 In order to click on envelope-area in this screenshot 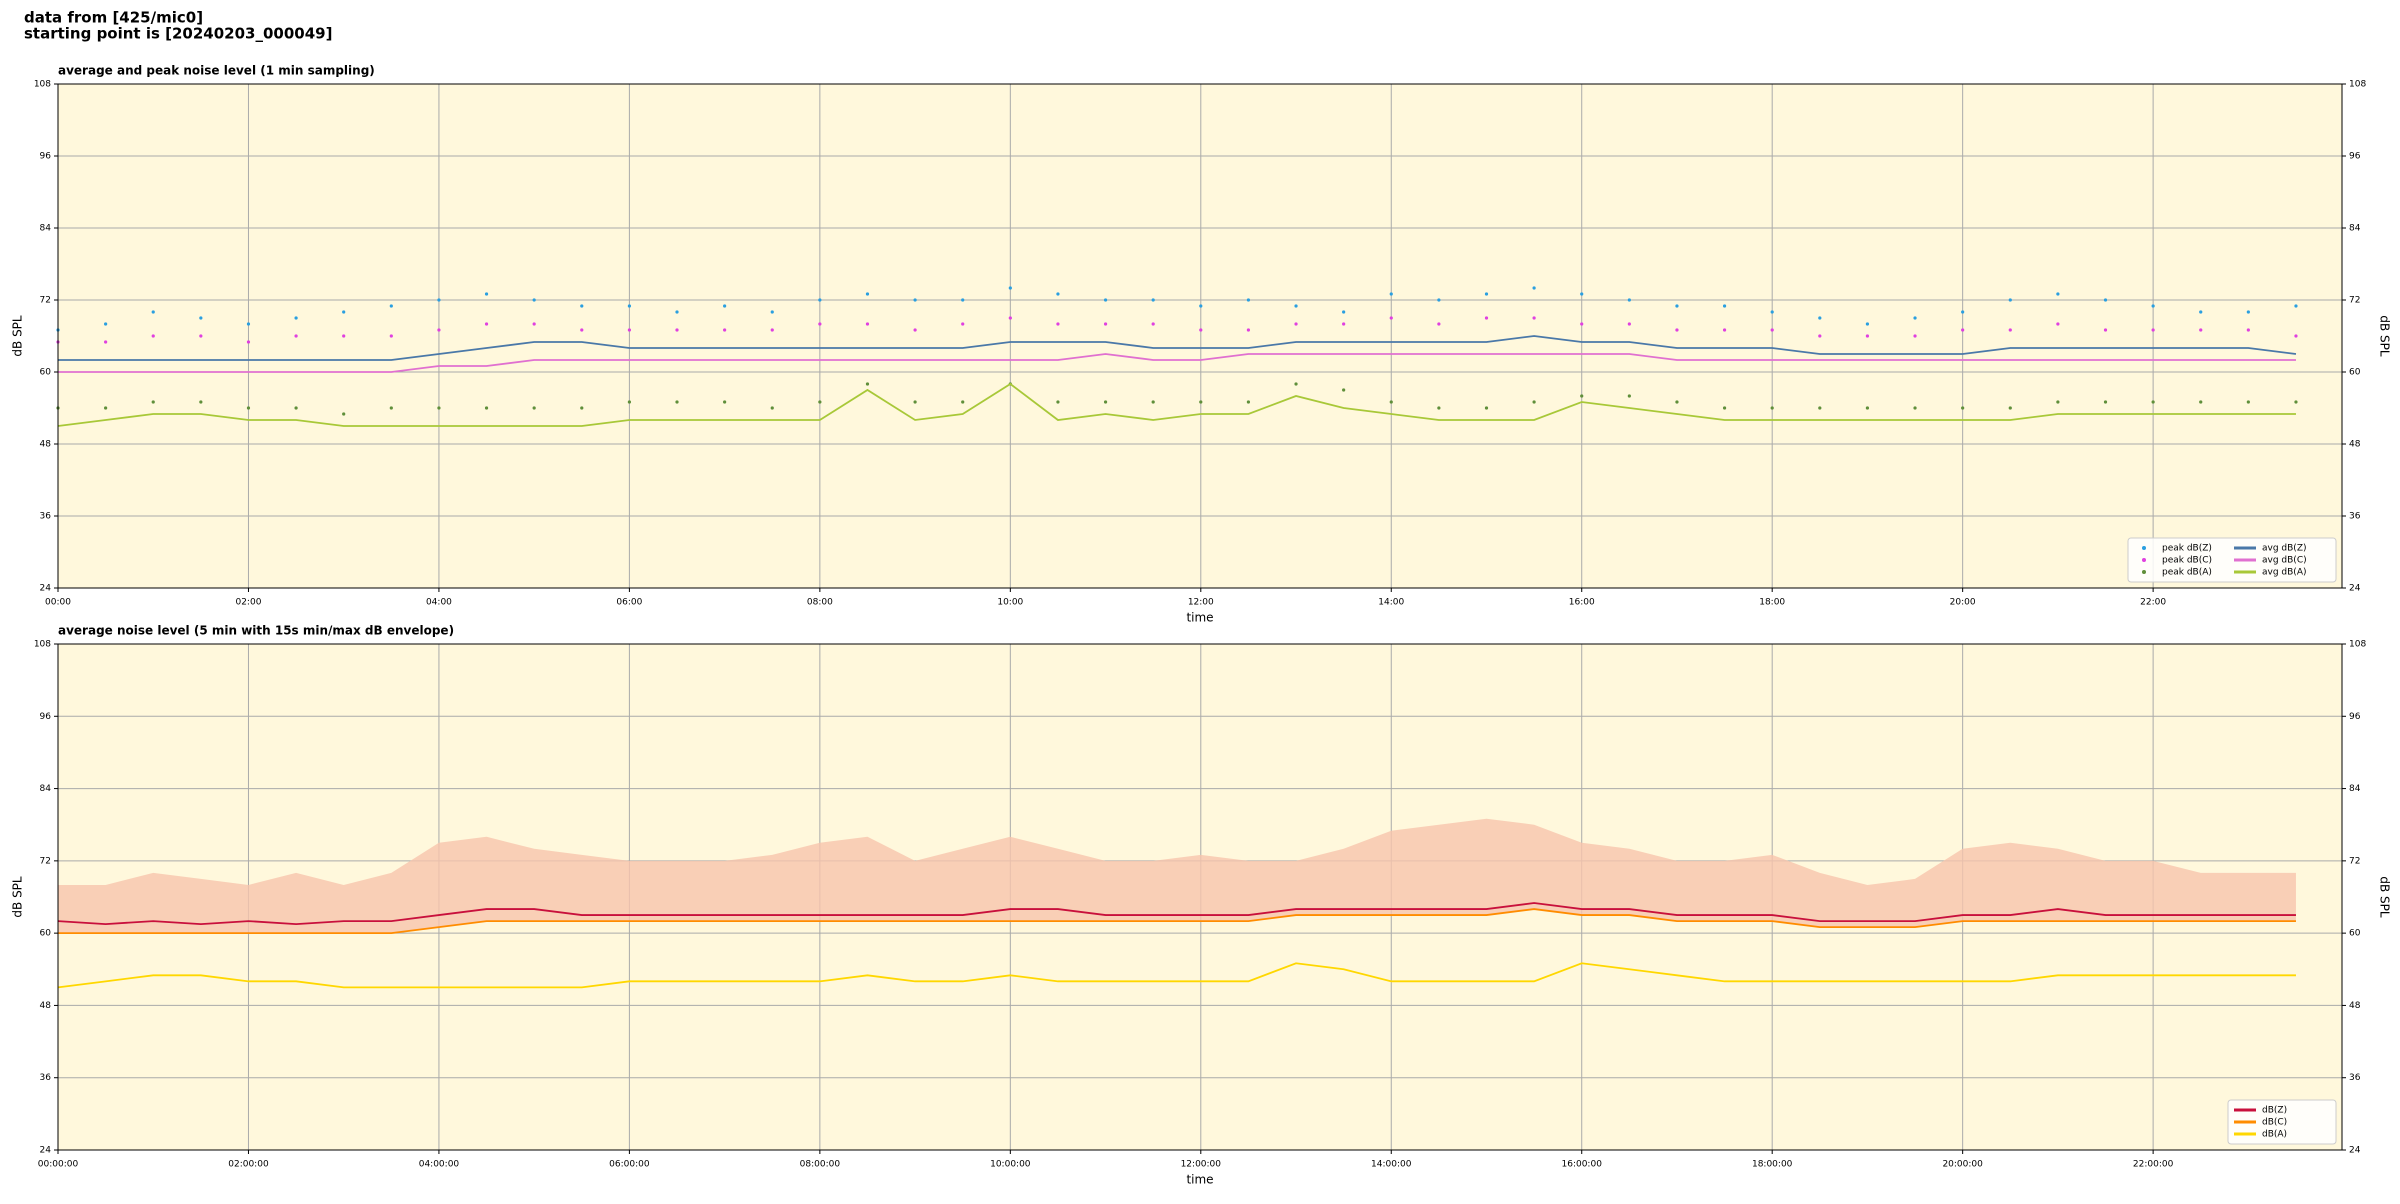, I will do `click(1177, 876)`.